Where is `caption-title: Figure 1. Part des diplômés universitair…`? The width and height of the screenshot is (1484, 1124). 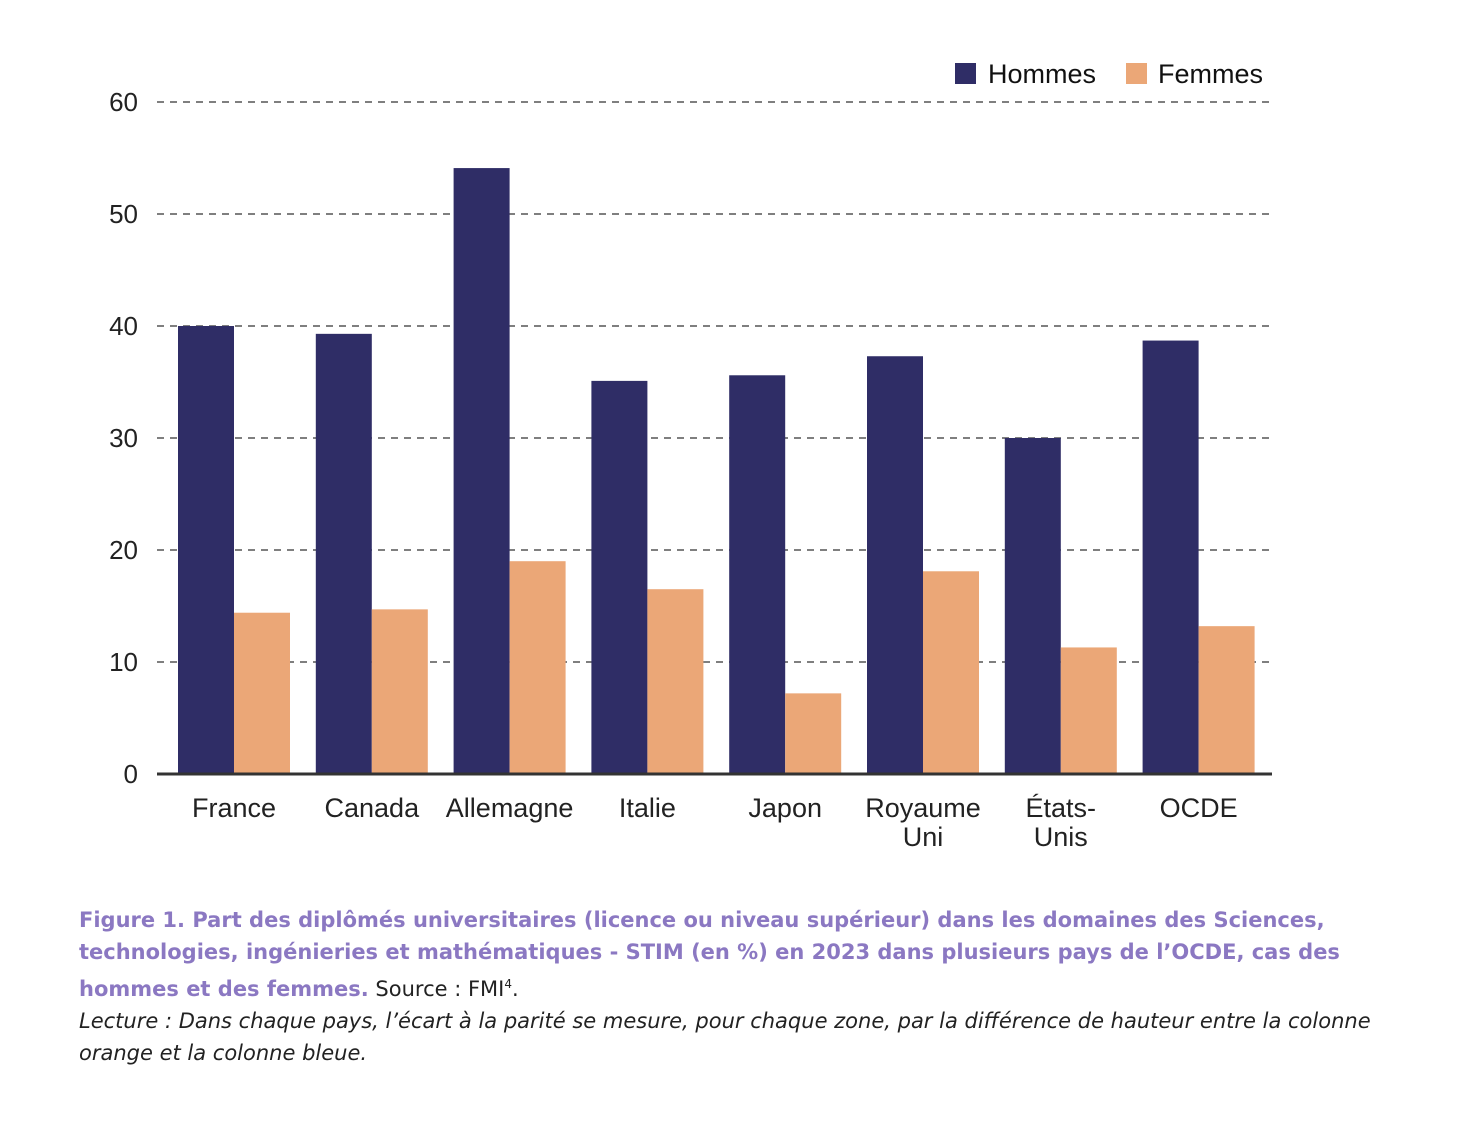
caption-title: Figure 1. Part des diplômés universitair… is located at coordinates (709, 954).